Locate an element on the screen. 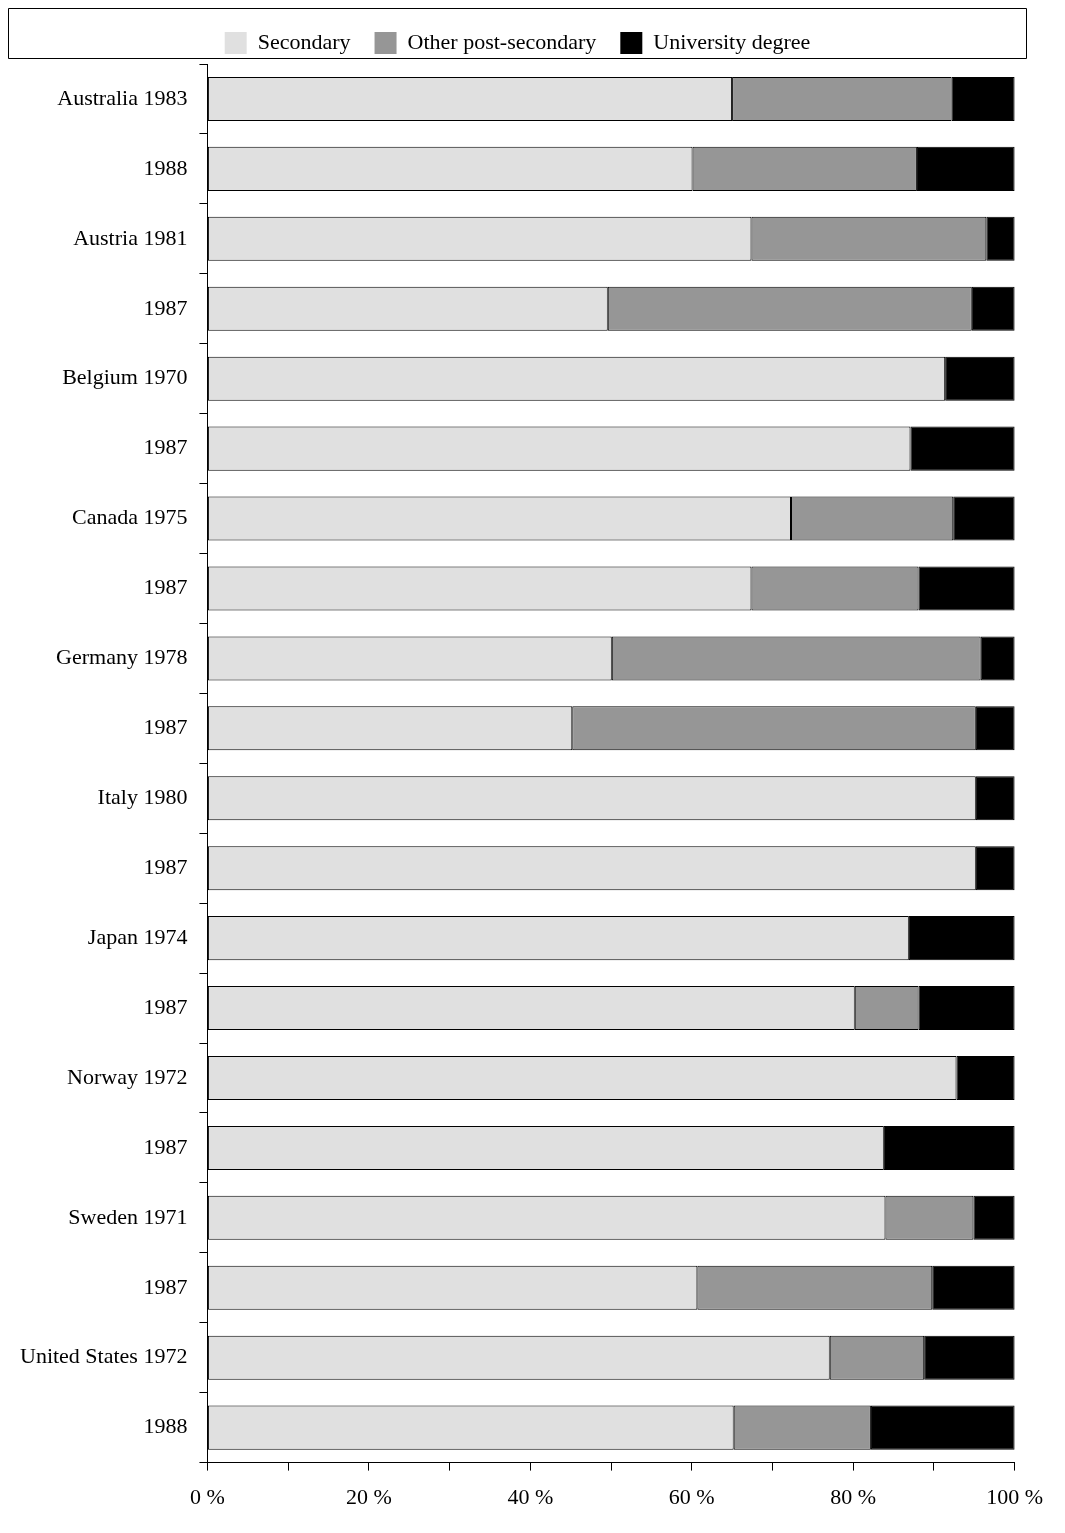 Image resolution: width=1065 pixels, height=1533 pixels. legend-label: Other post-secondary is located at coordinates (502, 41).